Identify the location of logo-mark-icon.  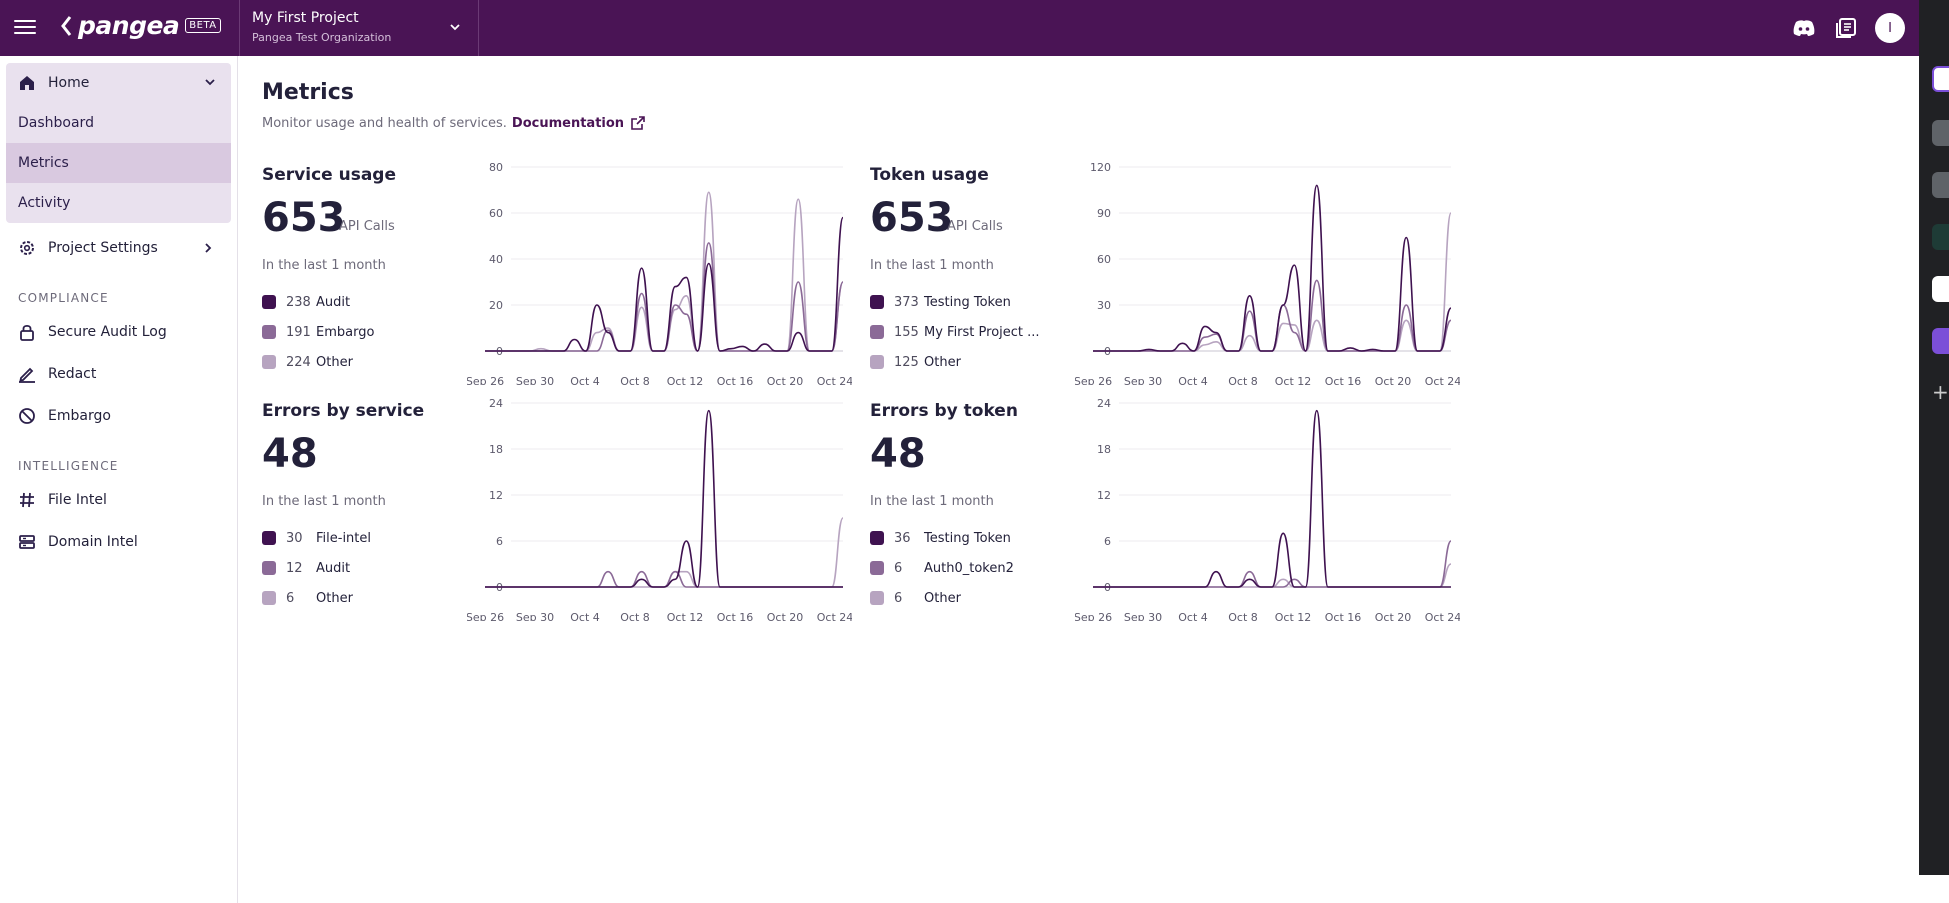
(66, 25).